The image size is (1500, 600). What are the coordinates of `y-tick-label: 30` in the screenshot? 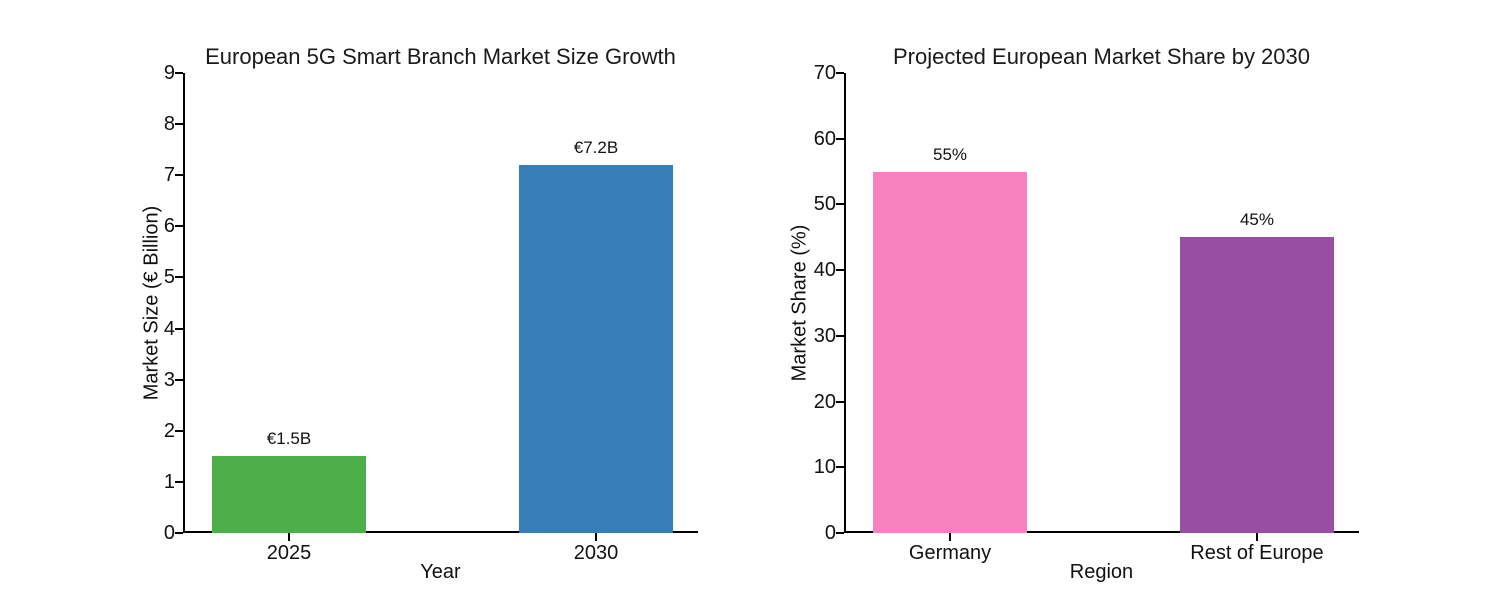 It's located at (824, 335).